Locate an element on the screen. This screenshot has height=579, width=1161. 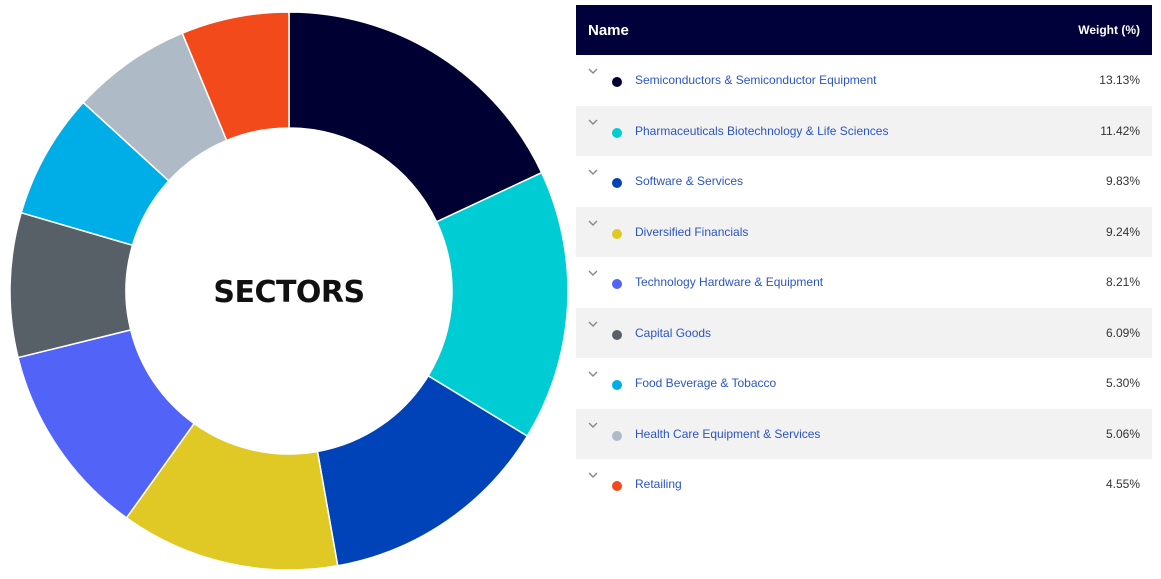
sector-weight: 9.24% is located at coordinates (1122, 231).